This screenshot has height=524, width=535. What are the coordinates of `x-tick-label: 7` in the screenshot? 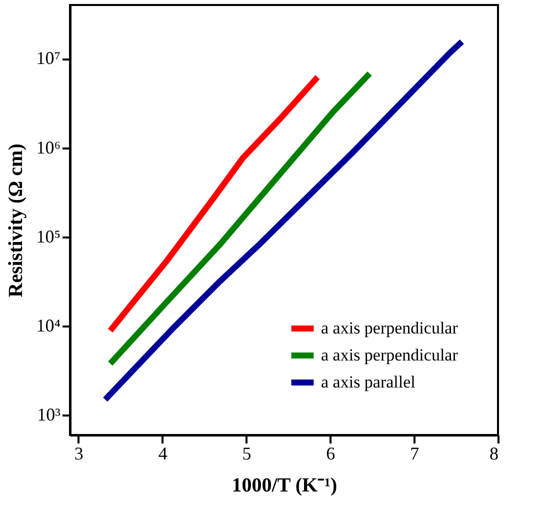 It's located at (415, 454).